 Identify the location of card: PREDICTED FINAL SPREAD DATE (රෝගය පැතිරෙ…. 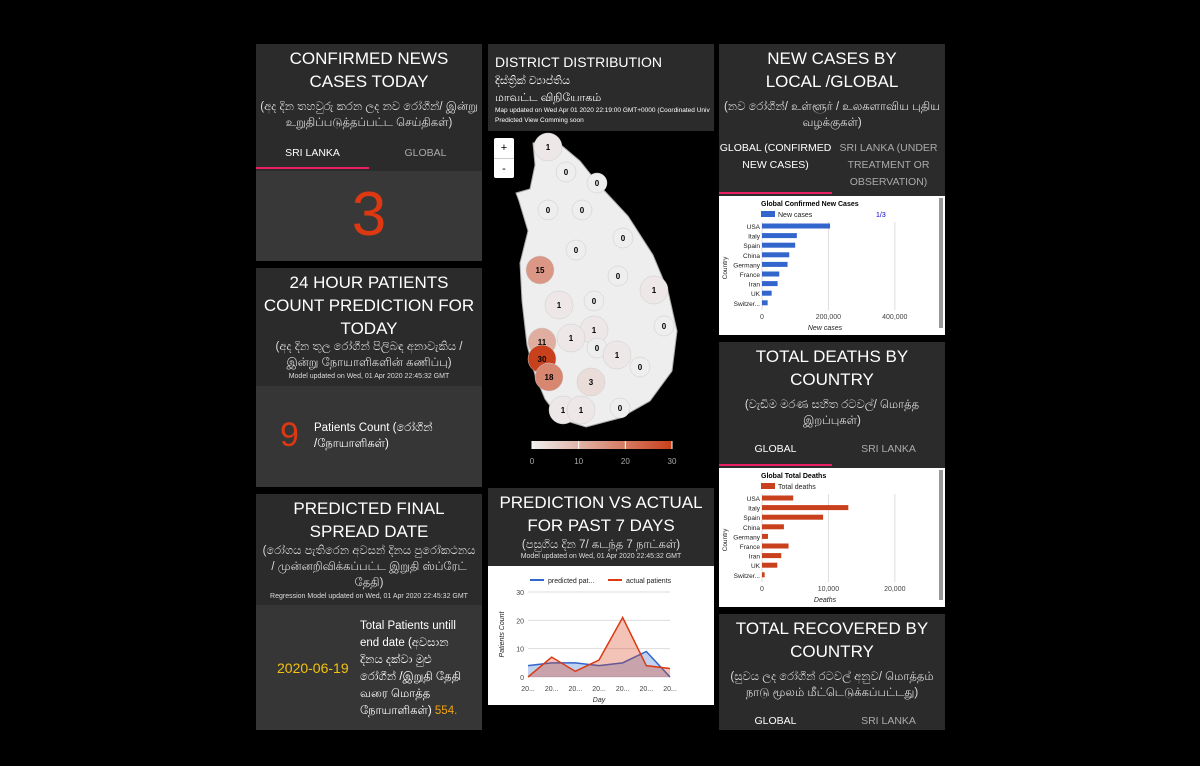
(369, 612).